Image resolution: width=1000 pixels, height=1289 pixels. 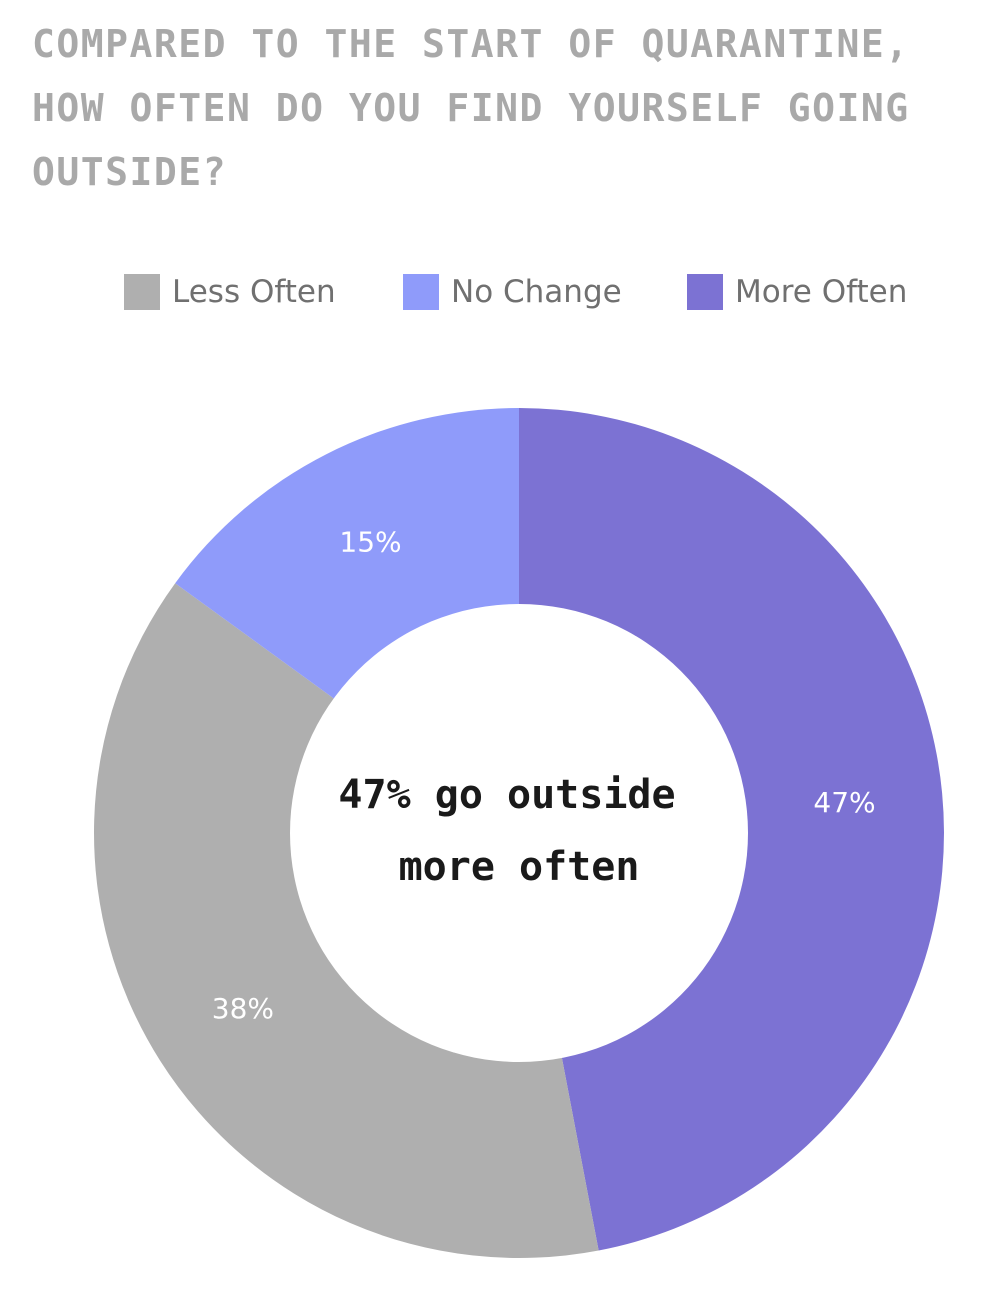 What do you see at coordinates (243, 1008) in the screenshot?
I see `slice-label-less-often: 38%` at bounding box center [243, 1008].